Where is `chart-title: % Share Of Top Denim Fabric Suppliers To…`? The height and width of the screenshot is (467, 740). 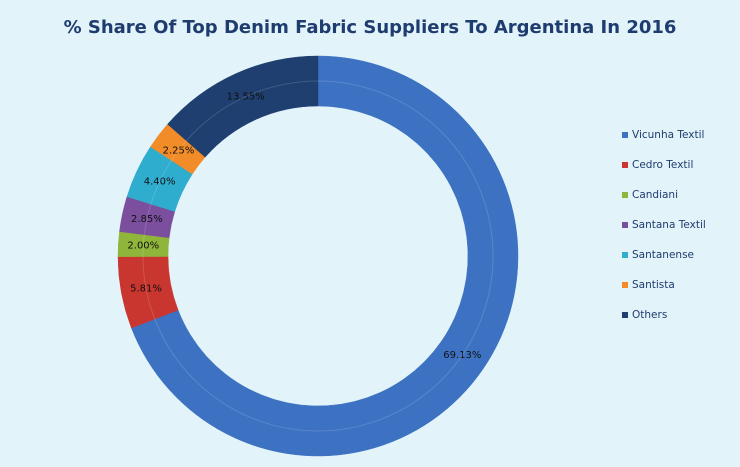 chart-title: % Share Of Top Denim Fabric Suppliers To… is located at coordinates (370, 27).